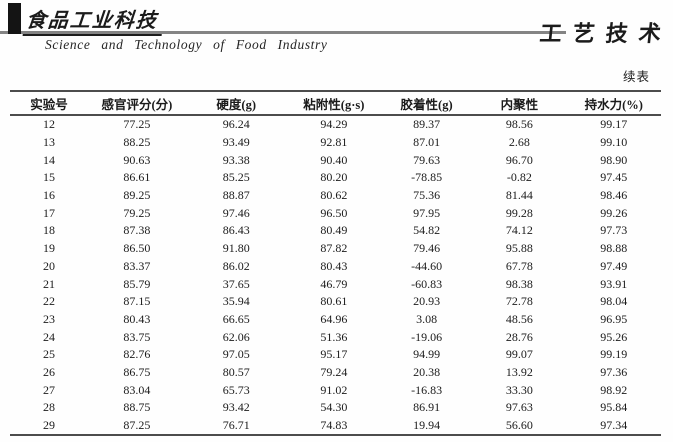  Describe the element at coordinates (614, 318) in the screenshot. I see `value-cell: 96.95` at that location.